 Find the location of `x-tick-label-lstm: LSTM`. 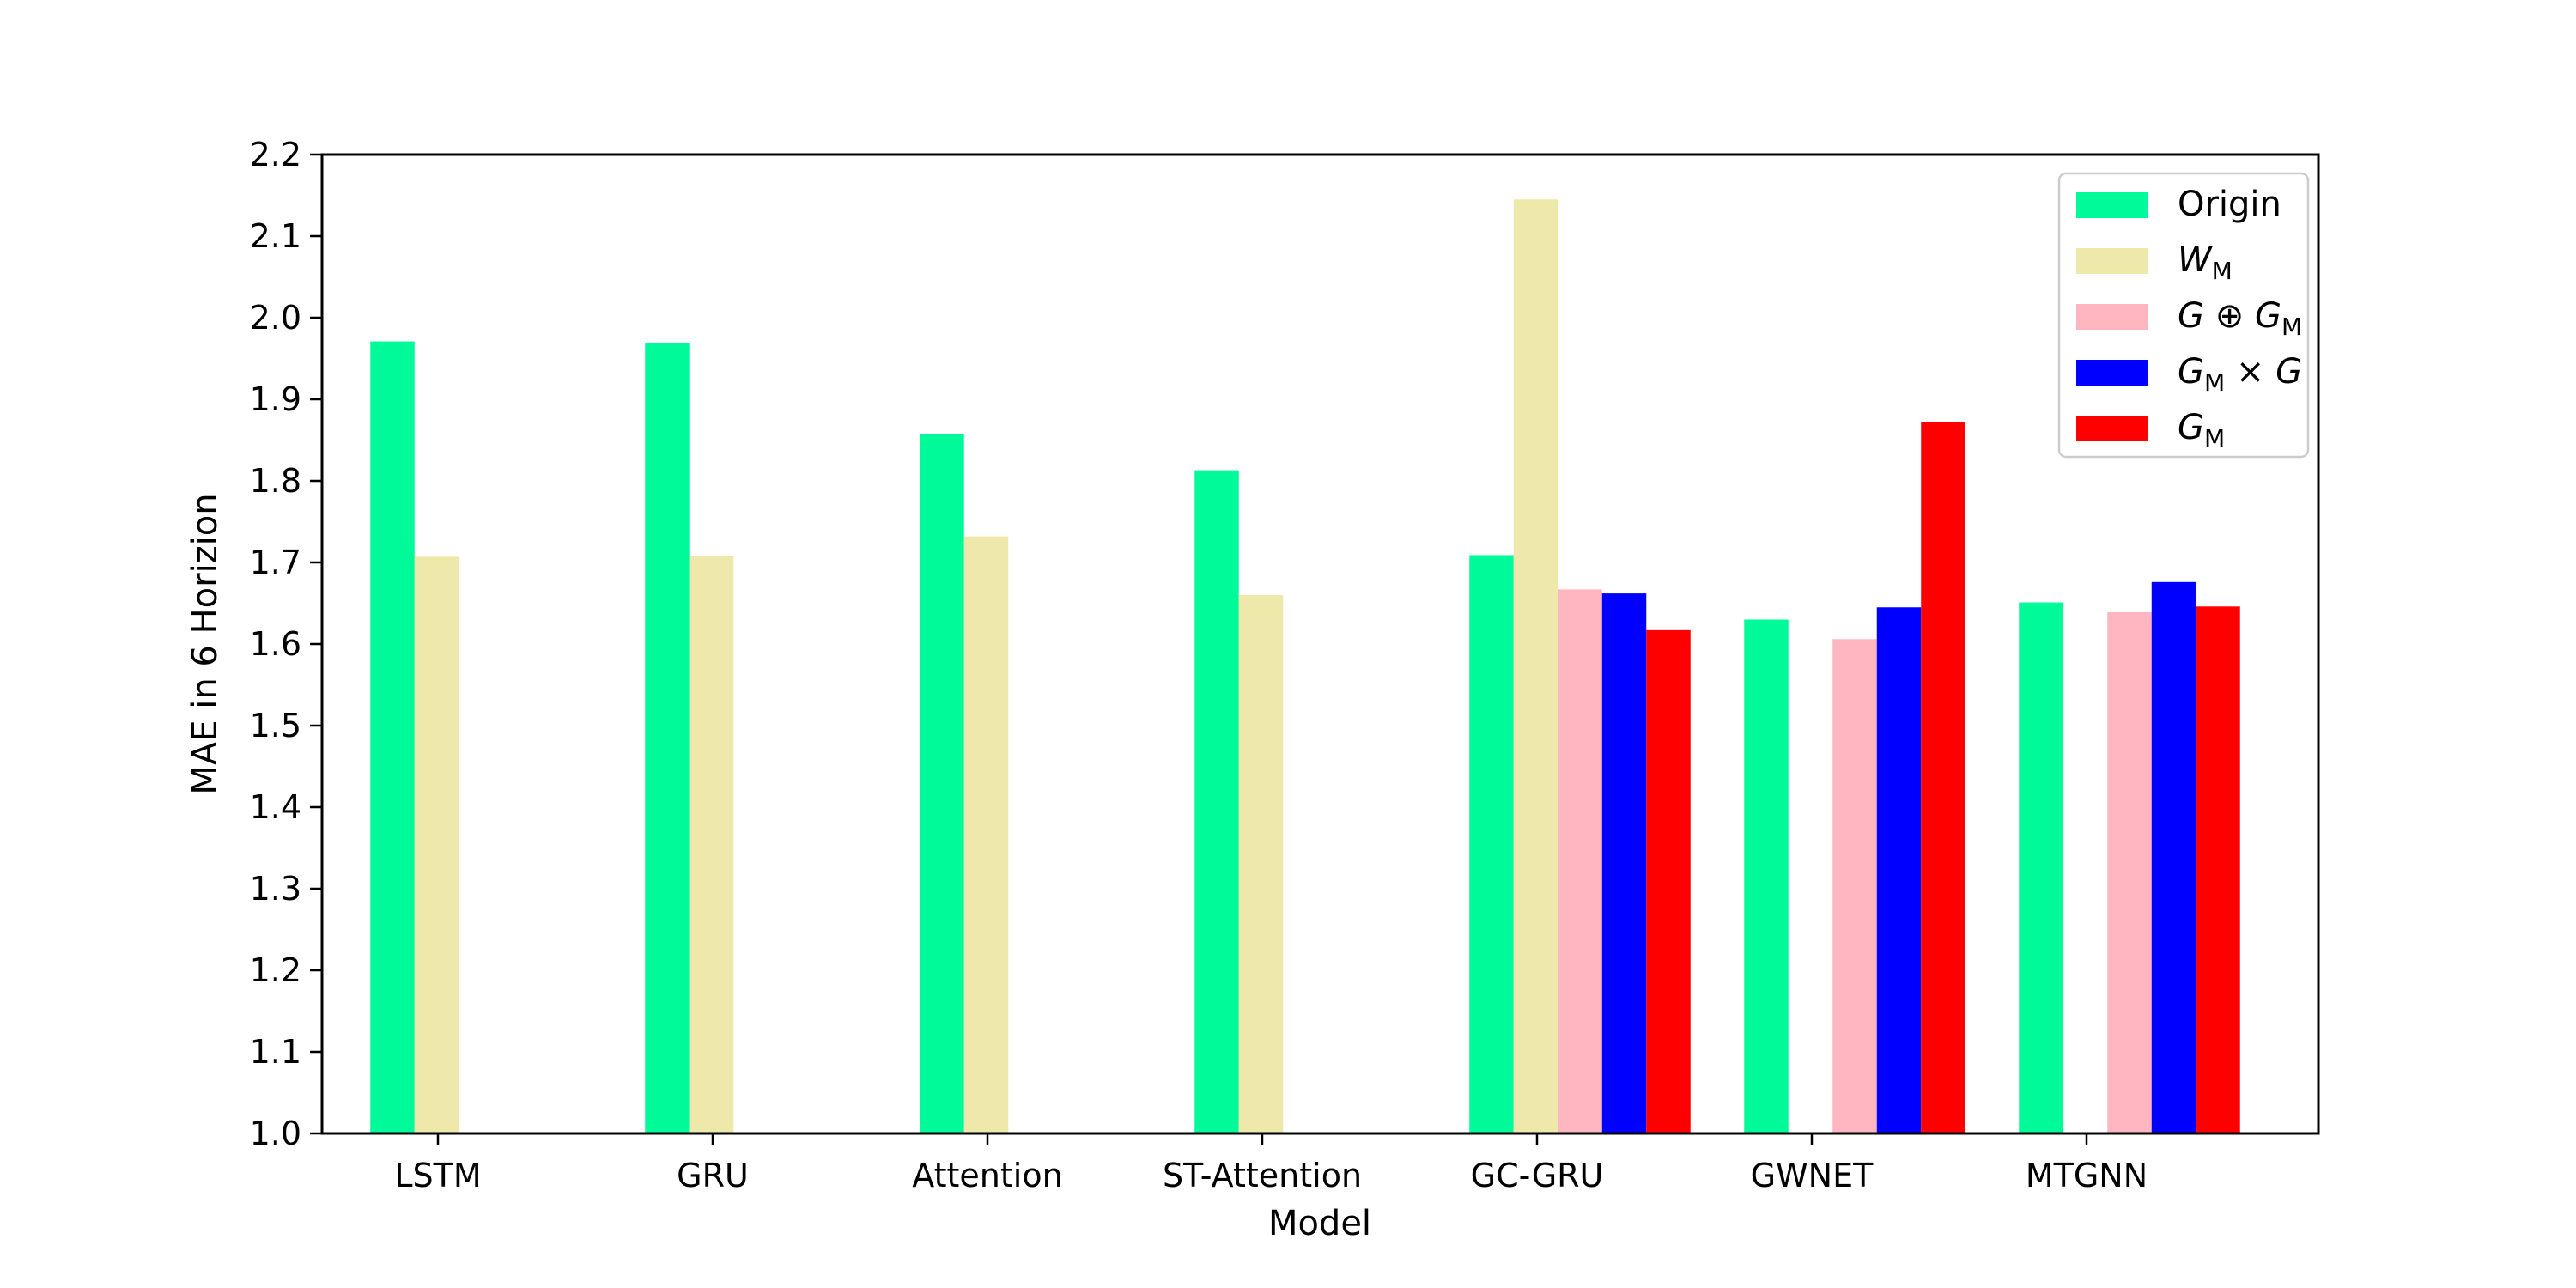

x-tick-label-lstm: LSTM is located at coordinates (438, 1175).